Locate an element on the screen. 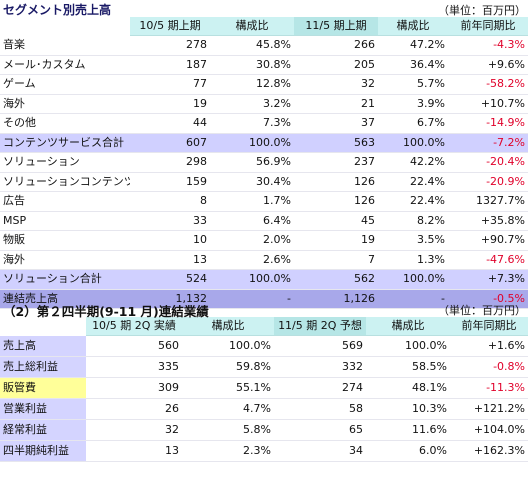 Image resolution: width=528 pixels, height=481 pixels. prev-ratio: 4.7% is located at coordinates (228, 409).